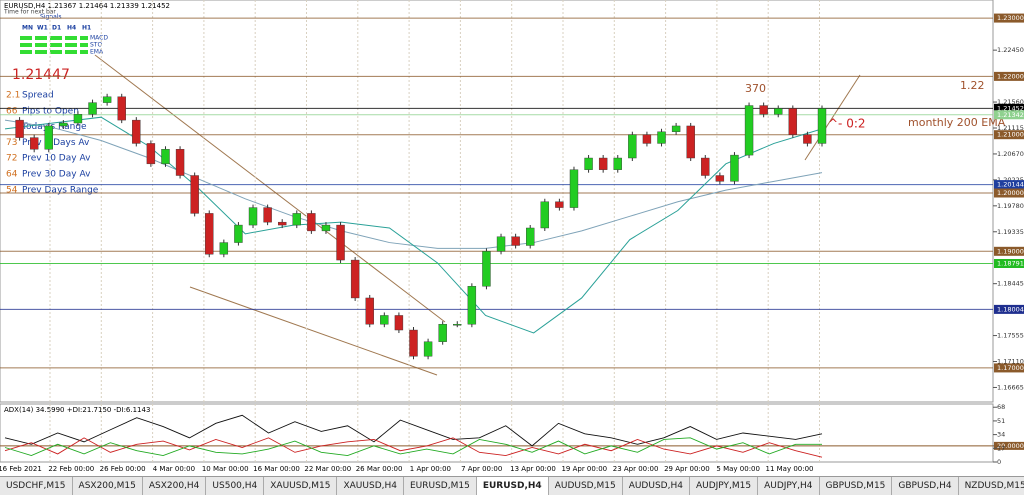 This screenshot has height=495, width=1024. Describe the element at coordinates (1010, 154) in the screenshot. I see `y-tick-label: 1.20670` at that location.